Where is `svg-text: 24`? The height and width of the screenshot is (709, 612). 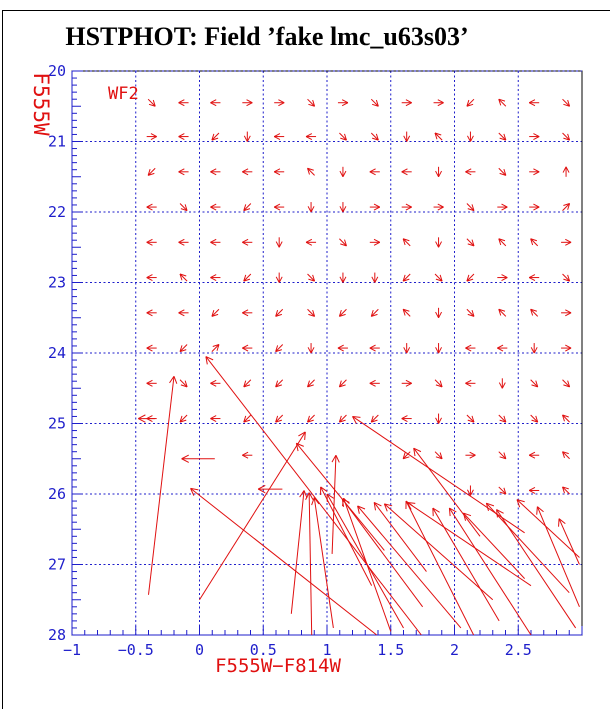
svg-text: 24 is located at coordinates (57, 353).